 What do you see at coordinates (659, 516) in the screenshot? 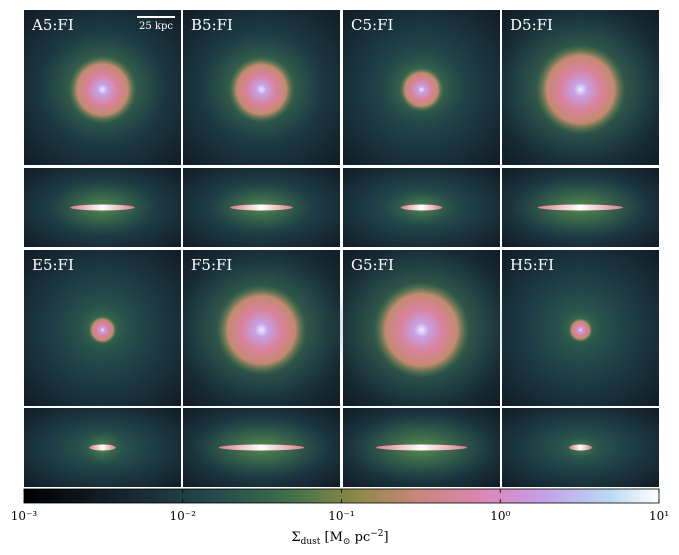
I see `tick-label: 10¹` at bounding box center [659, 516].